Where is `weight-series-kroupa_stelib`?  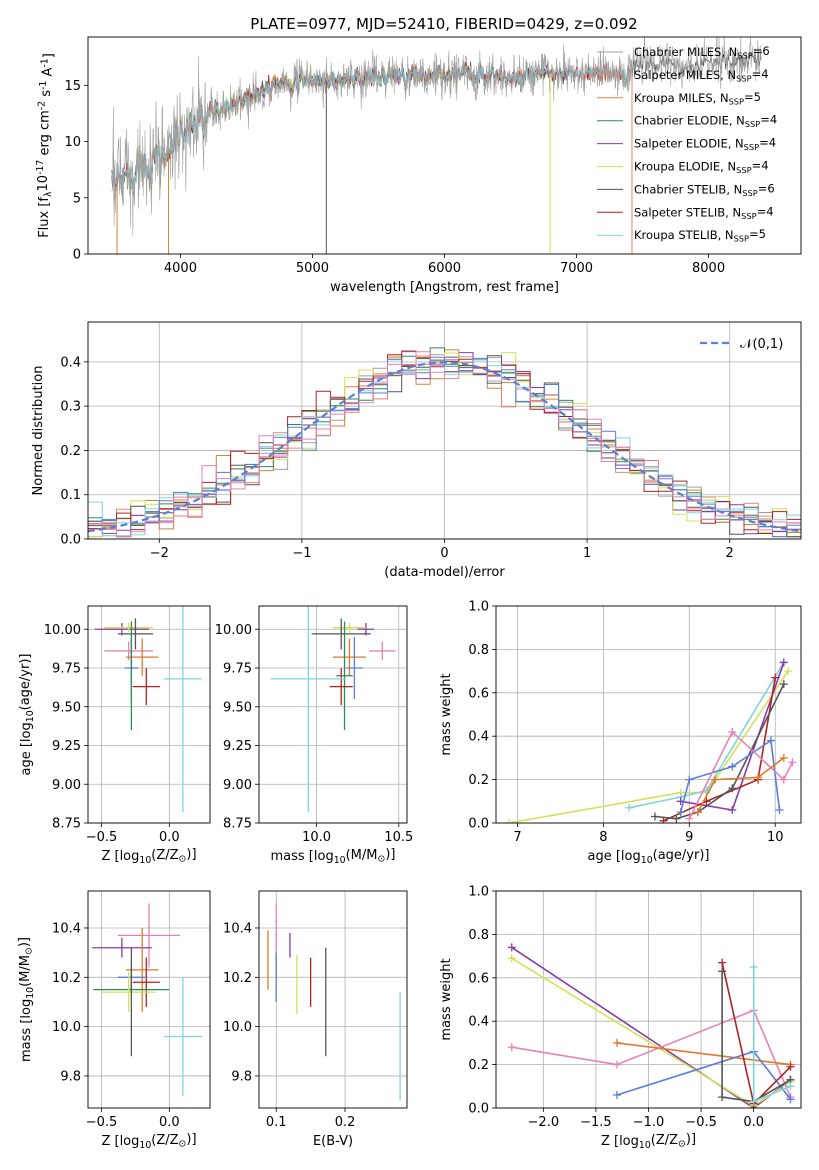 weight-series-kroupa_stelib is located at coordinates (707, 735).